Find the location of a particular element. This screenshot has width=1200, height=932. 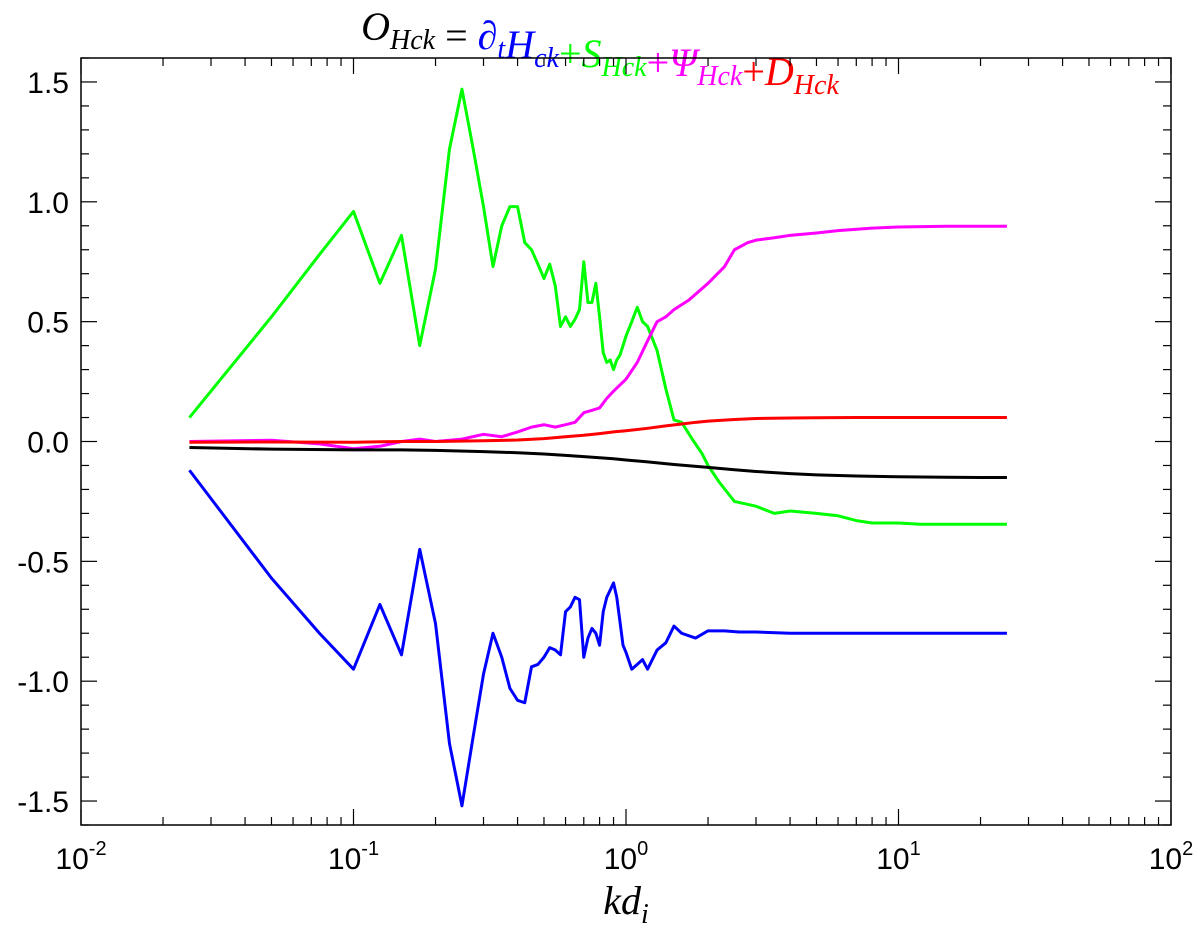

y-tick-label: 0.5 is located at coordinates (48, 323).